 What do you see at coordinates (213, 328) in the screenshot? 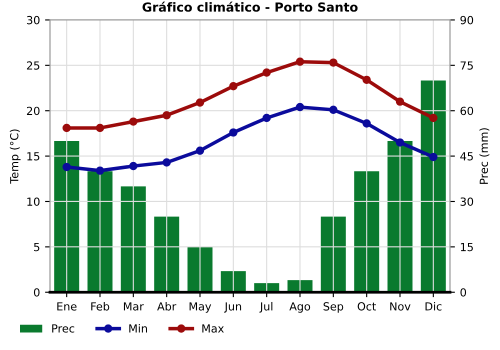
I see `legend-label: Max` at bounding box center [213, 328].